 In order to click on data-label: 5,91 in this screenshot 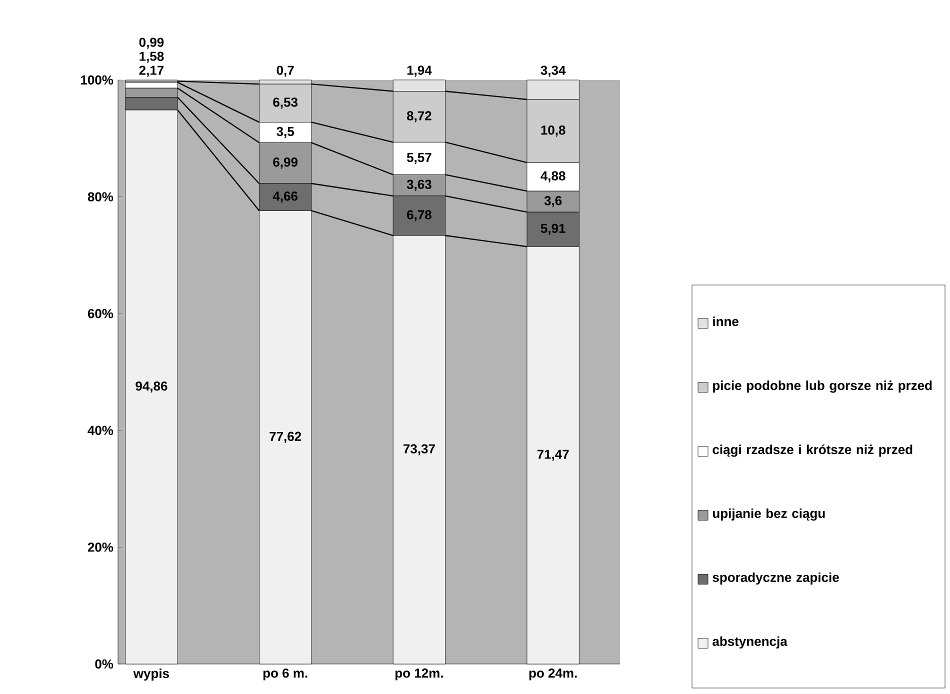, I will do `click(553, 229)`.